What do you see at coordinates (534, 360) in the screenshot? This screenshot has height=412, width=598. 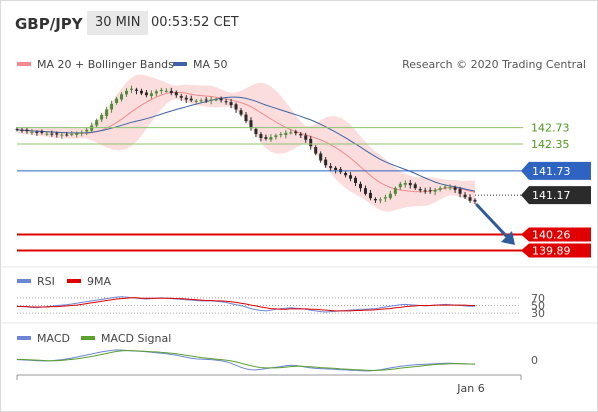 I see `macd-tick-label: 0` at bounding box center [534, 360].